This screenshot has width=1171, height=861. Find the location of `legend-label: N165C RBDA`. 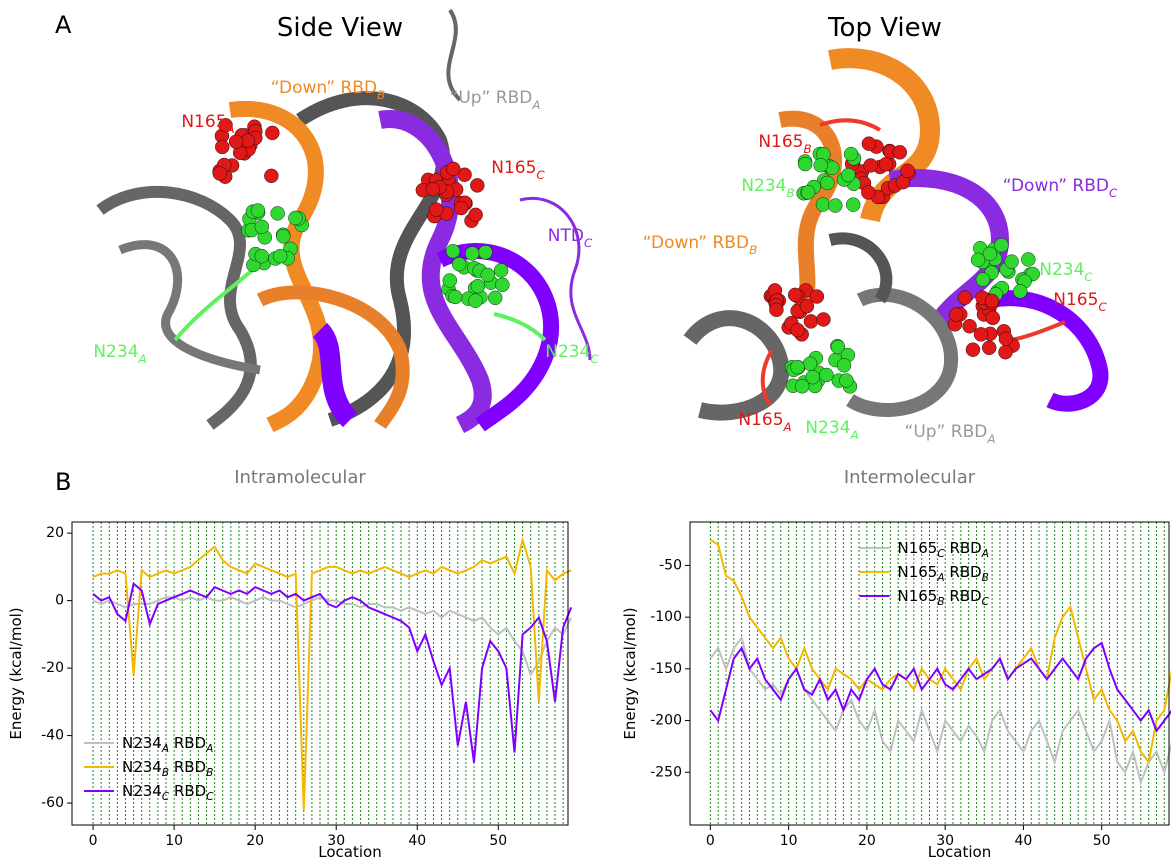

legend-label: N165C RBDA is located at coordinates (943, 550).